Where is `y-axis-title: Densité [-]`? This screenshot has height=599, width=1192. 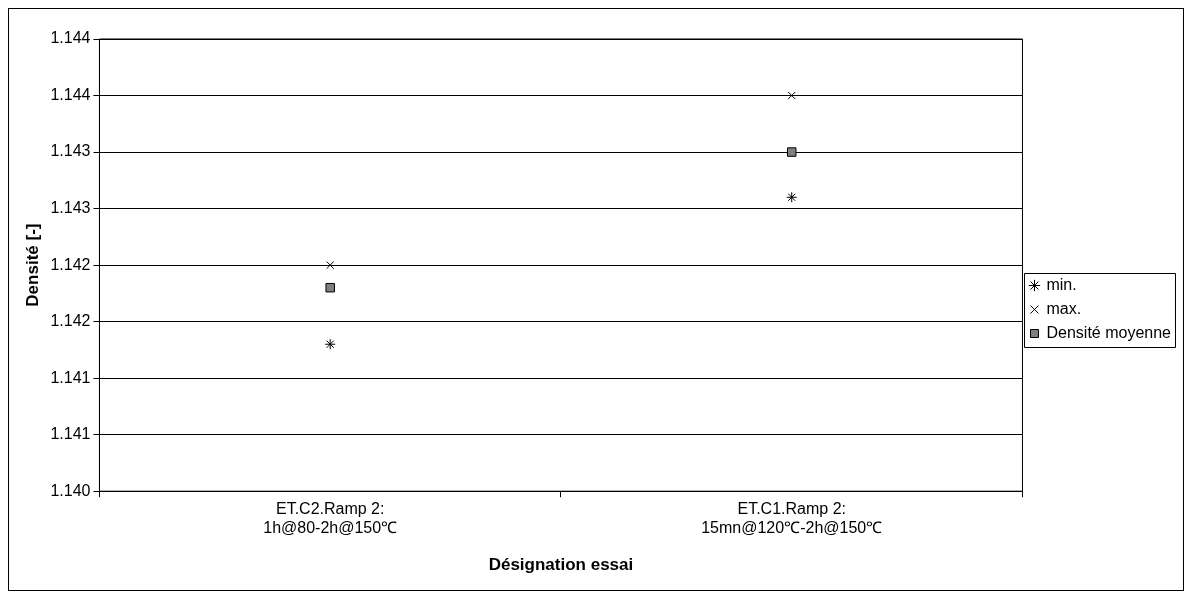
y-axis-title: Densité [-] is located at coordinates (32, 265).